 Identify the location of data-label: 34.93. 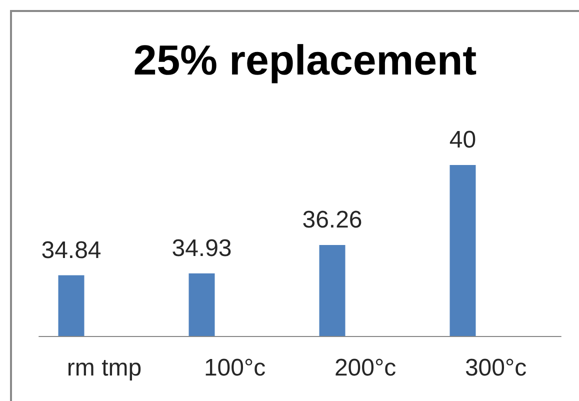
(202, 248).